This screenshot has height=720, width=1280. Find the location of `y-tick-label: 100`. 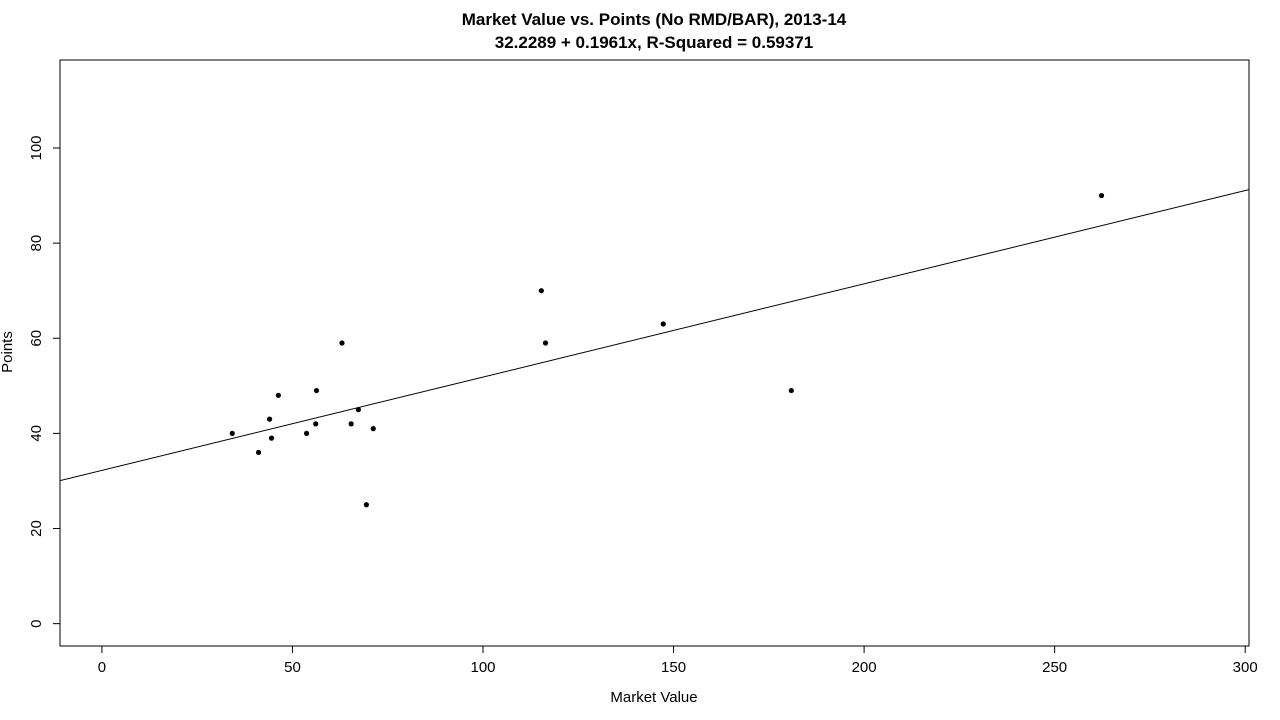

y-tick-label: 100 is located at coordinates (36, 147).